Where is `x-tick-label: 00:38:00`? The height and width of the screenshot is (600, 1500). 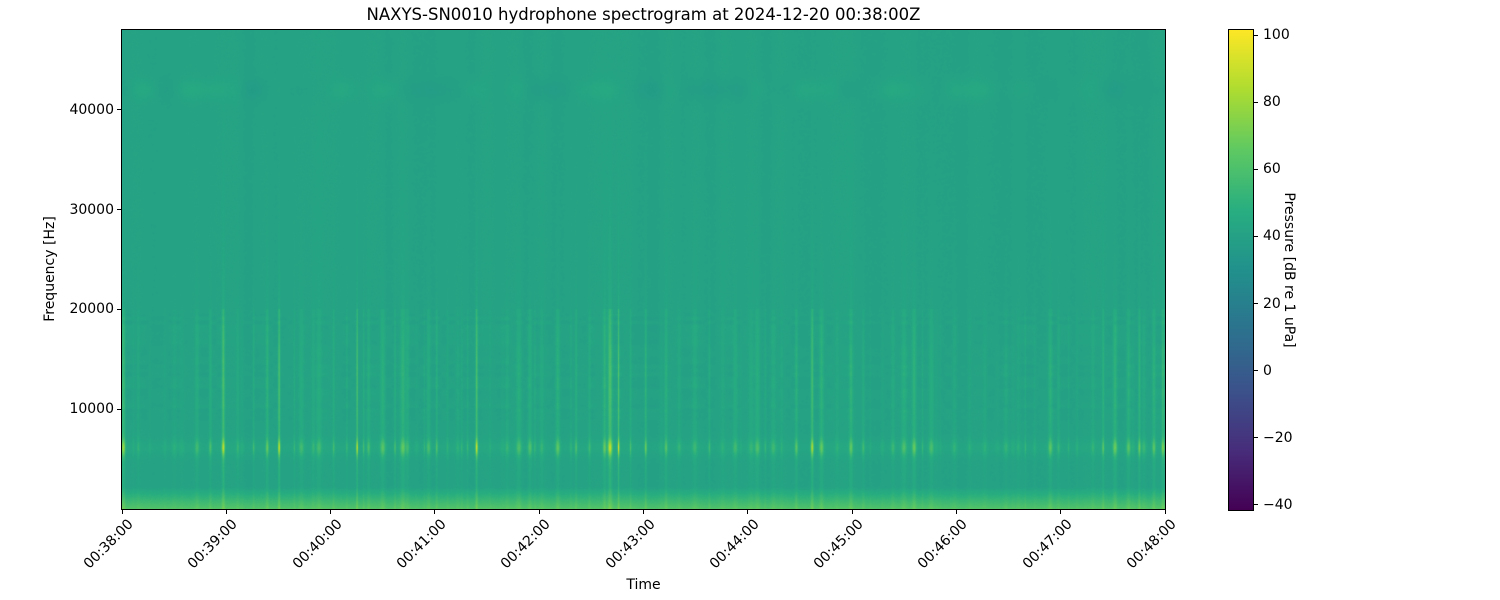 x-tick-label: 00:38:00 is located at coordinates (108, 544).